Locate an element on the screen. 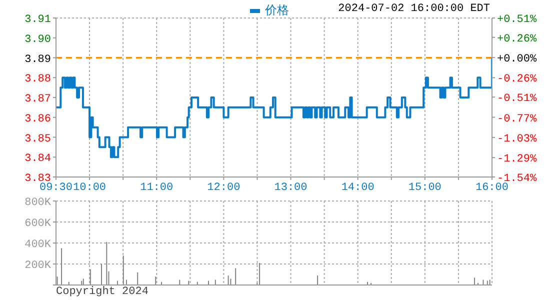  x-tick-label: 14:00 is located at coordinates (357, 188).